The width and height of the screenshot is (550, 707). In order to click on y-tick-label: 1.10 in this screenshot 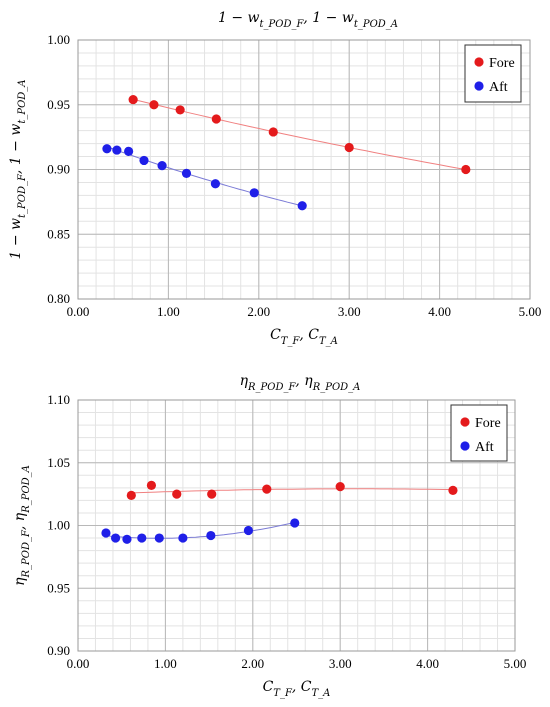, I will do `click(58, 399)`.